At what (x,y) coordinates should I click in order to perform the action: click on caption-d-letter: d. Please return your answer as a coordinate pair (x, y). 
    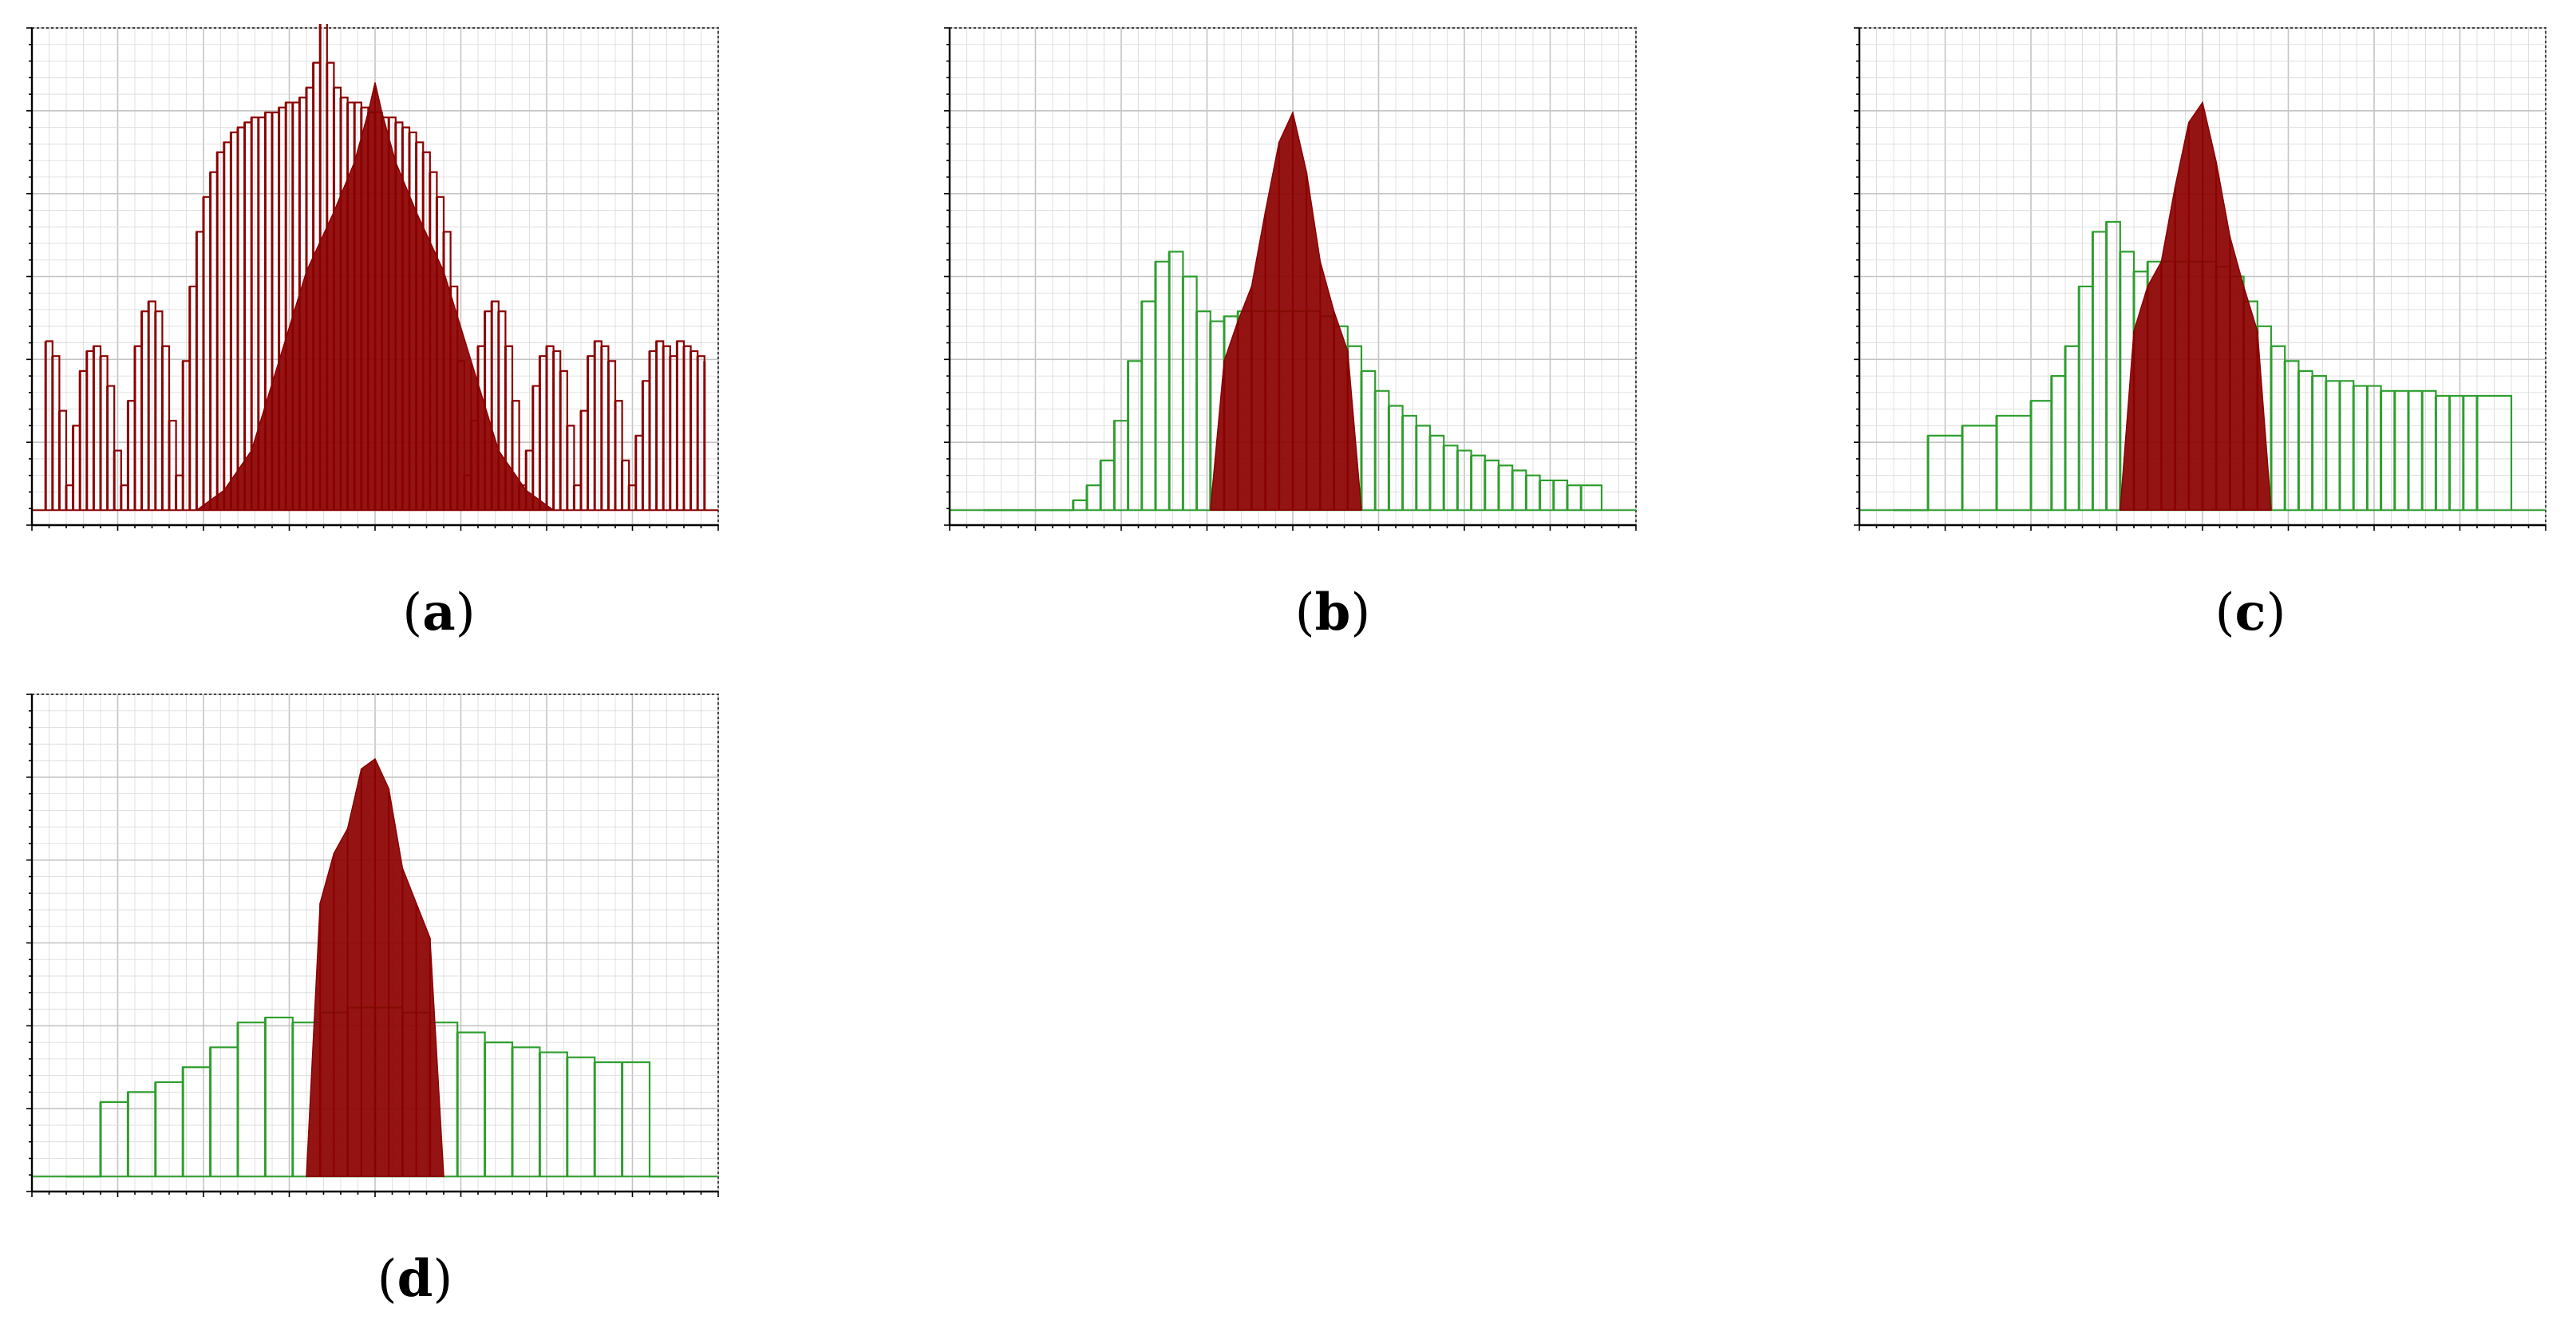
    Looking at the image, I should click on (415, 1279).